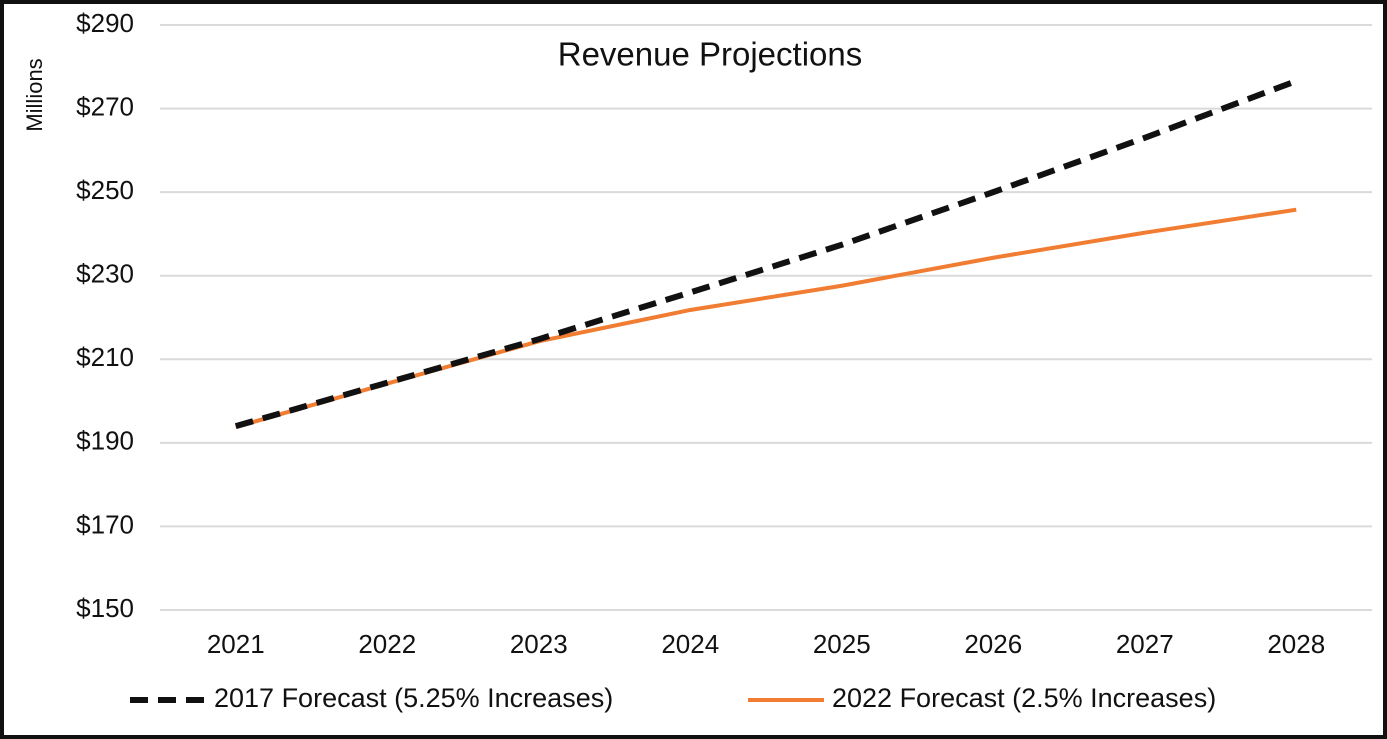 The width and height of the screenshot is (1387, 739). I want to click on x-tick-label: 2021, so click(236, 644).